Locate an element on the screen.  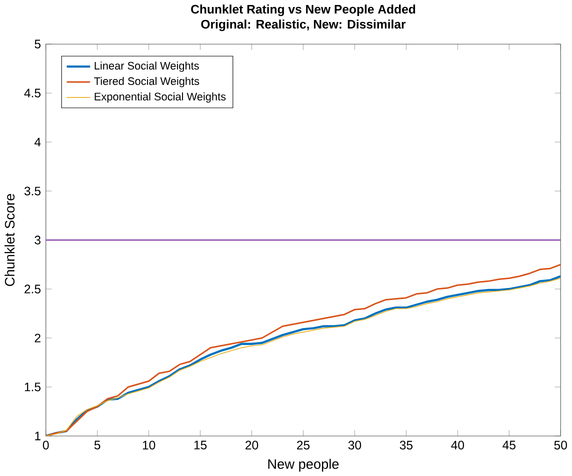
y-tick-label: 2 is located at coordinates (37, 338).